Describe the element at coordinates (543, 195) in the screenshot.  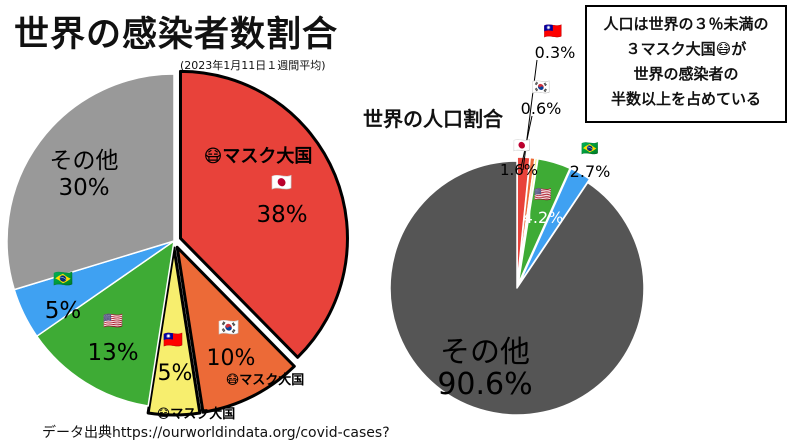
I see `pop-flag-us: 🇺🇸` at that location.